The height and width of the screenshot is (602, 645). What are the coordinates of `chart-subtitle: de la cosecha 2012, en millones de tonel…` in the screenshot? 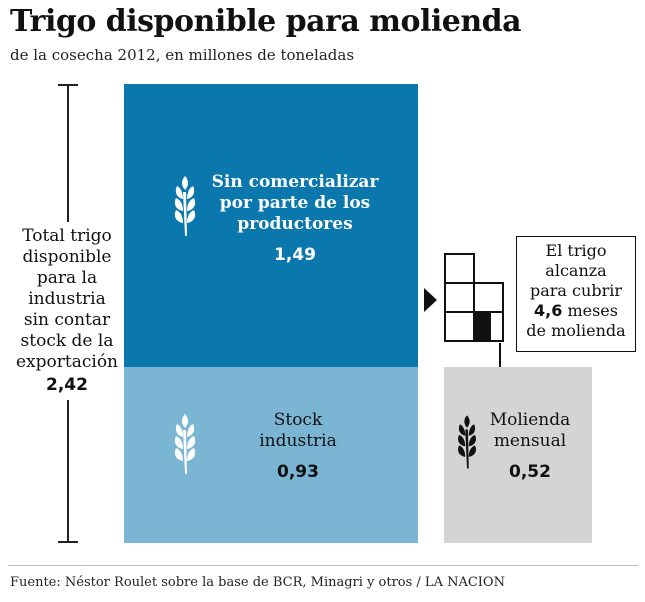 It's located at (182, 55).